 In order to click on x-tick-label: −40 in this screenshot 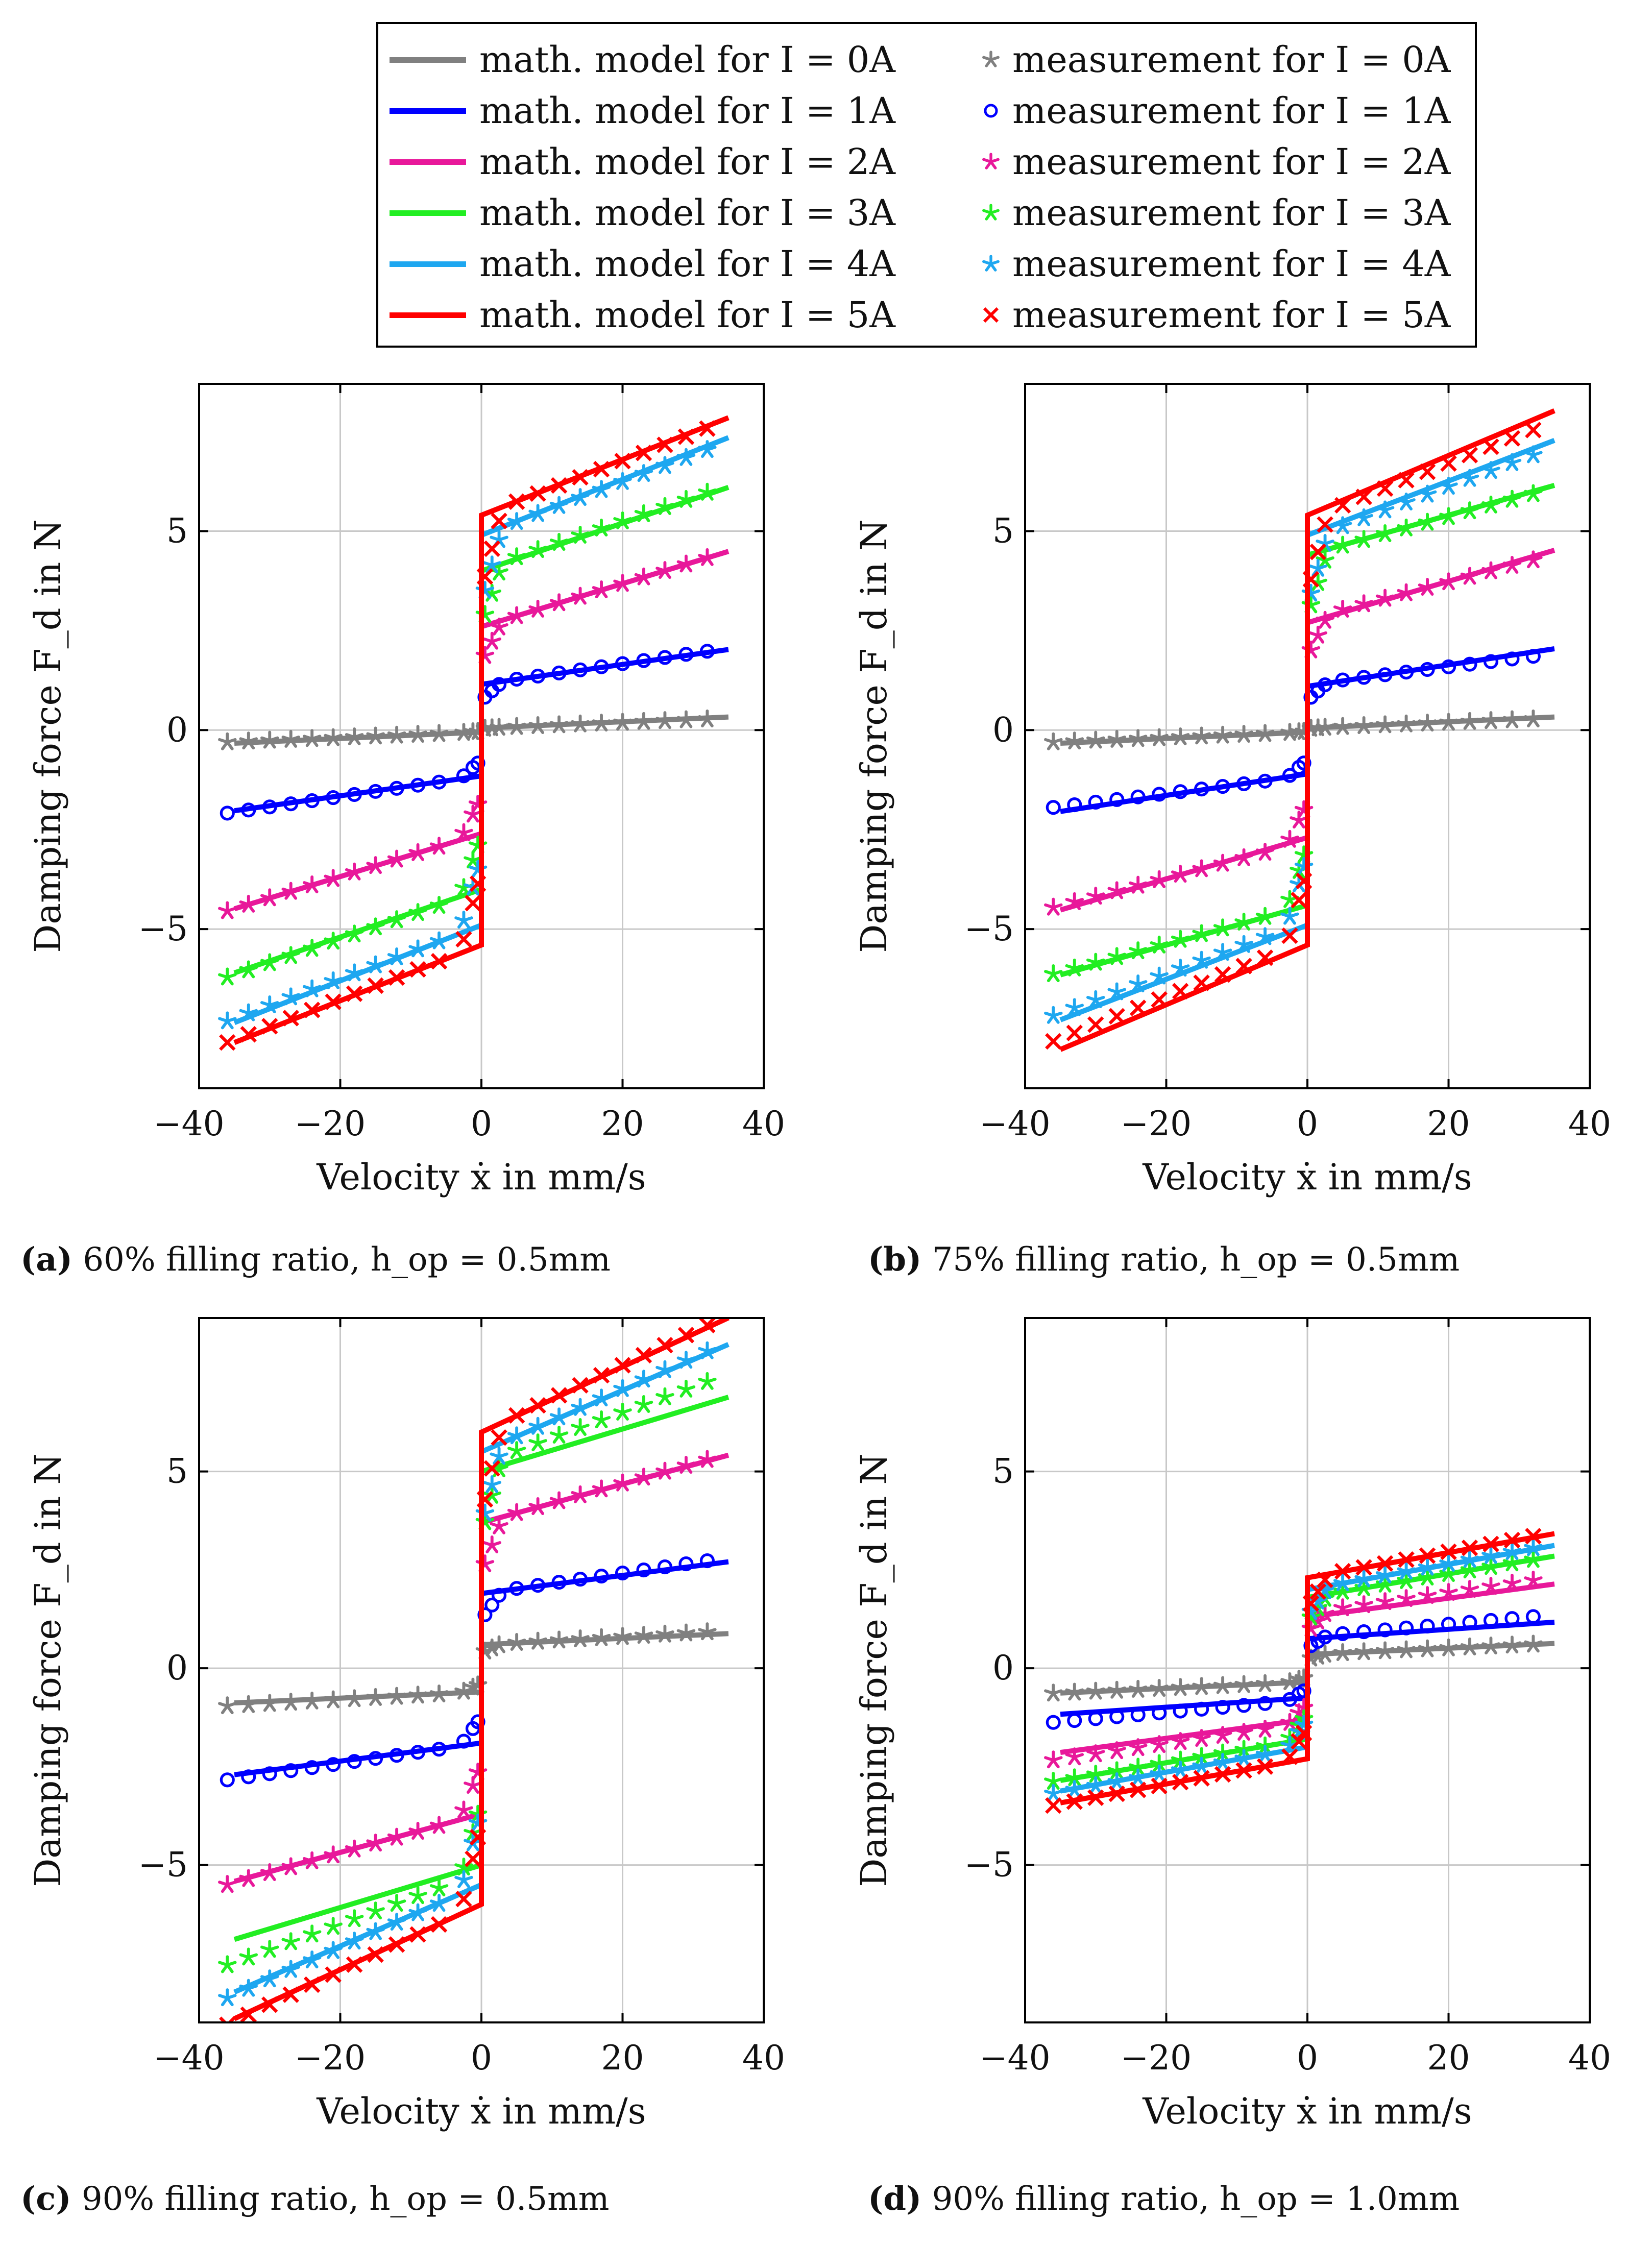, I will do `click(188, 1123)`.